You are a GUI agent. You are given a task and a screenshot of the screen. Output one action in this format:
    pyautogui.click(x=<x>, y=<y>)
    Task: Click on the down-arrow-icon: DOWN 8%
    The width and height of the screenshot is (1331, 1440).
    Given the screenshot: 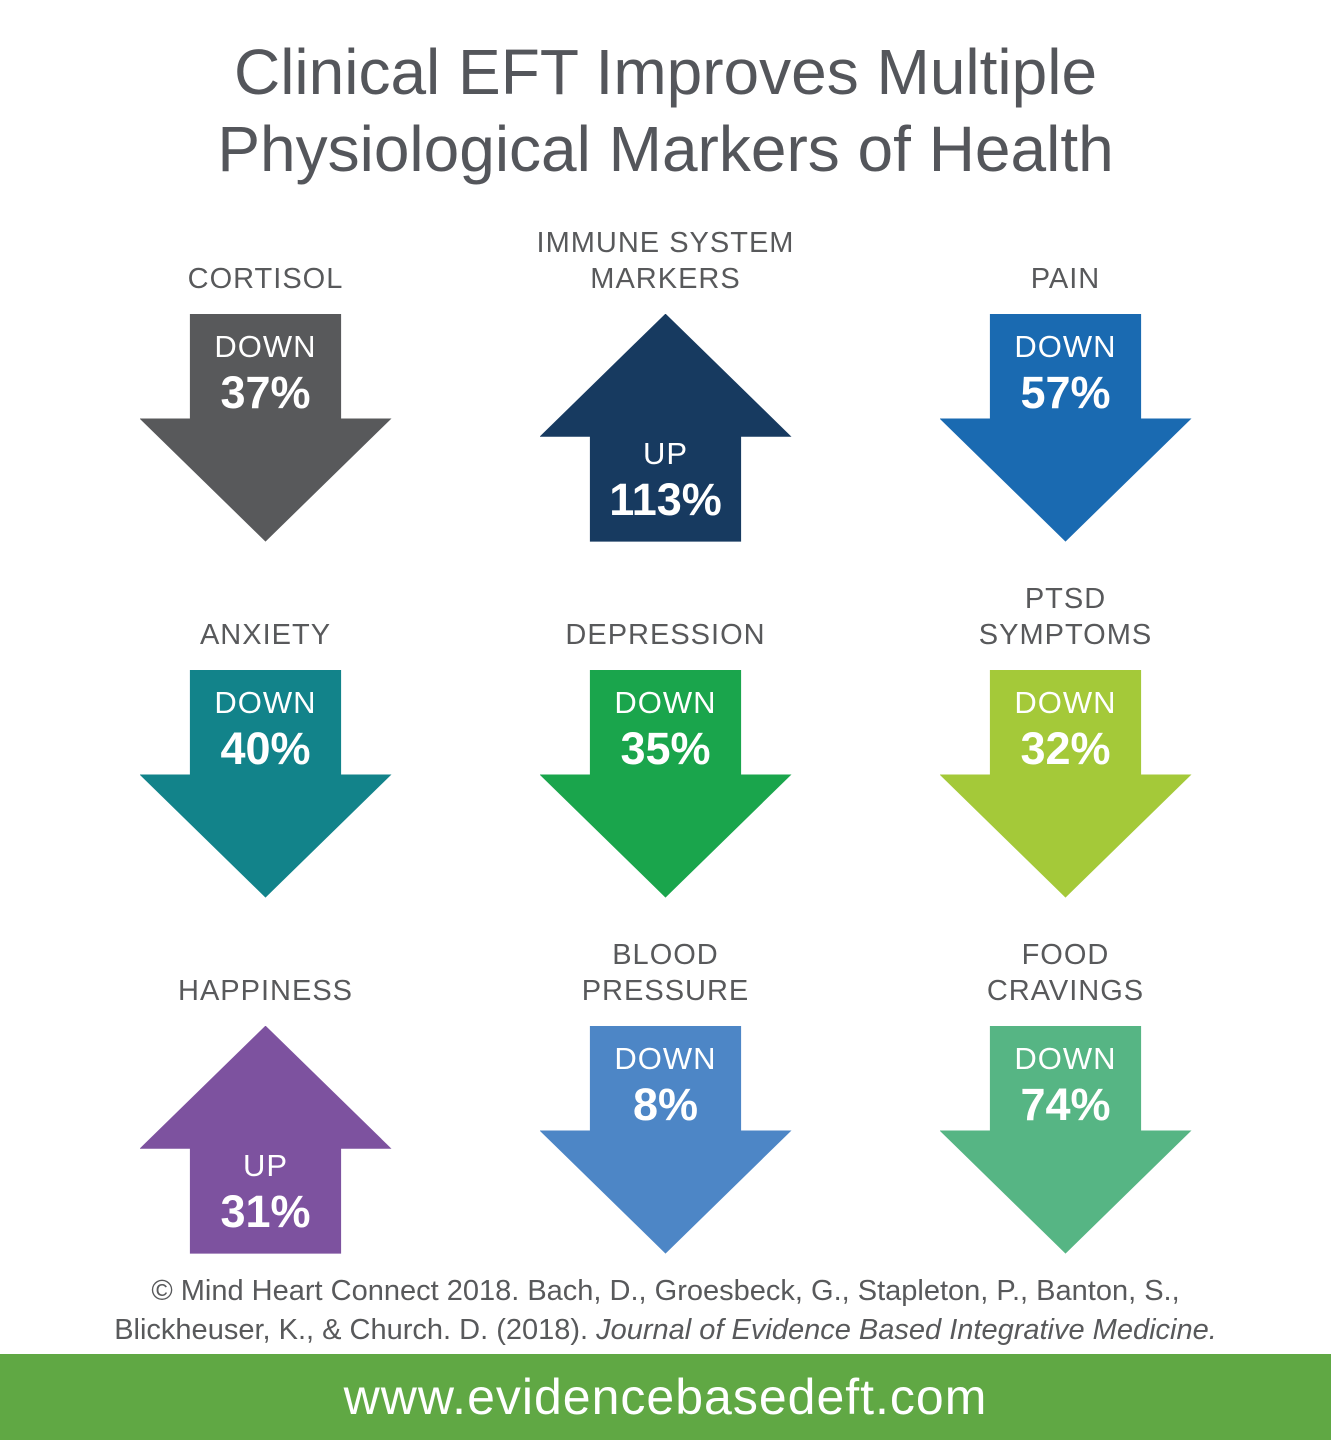 What is the action you would take?
    pyautogui.click(x=665, y=1139)
    